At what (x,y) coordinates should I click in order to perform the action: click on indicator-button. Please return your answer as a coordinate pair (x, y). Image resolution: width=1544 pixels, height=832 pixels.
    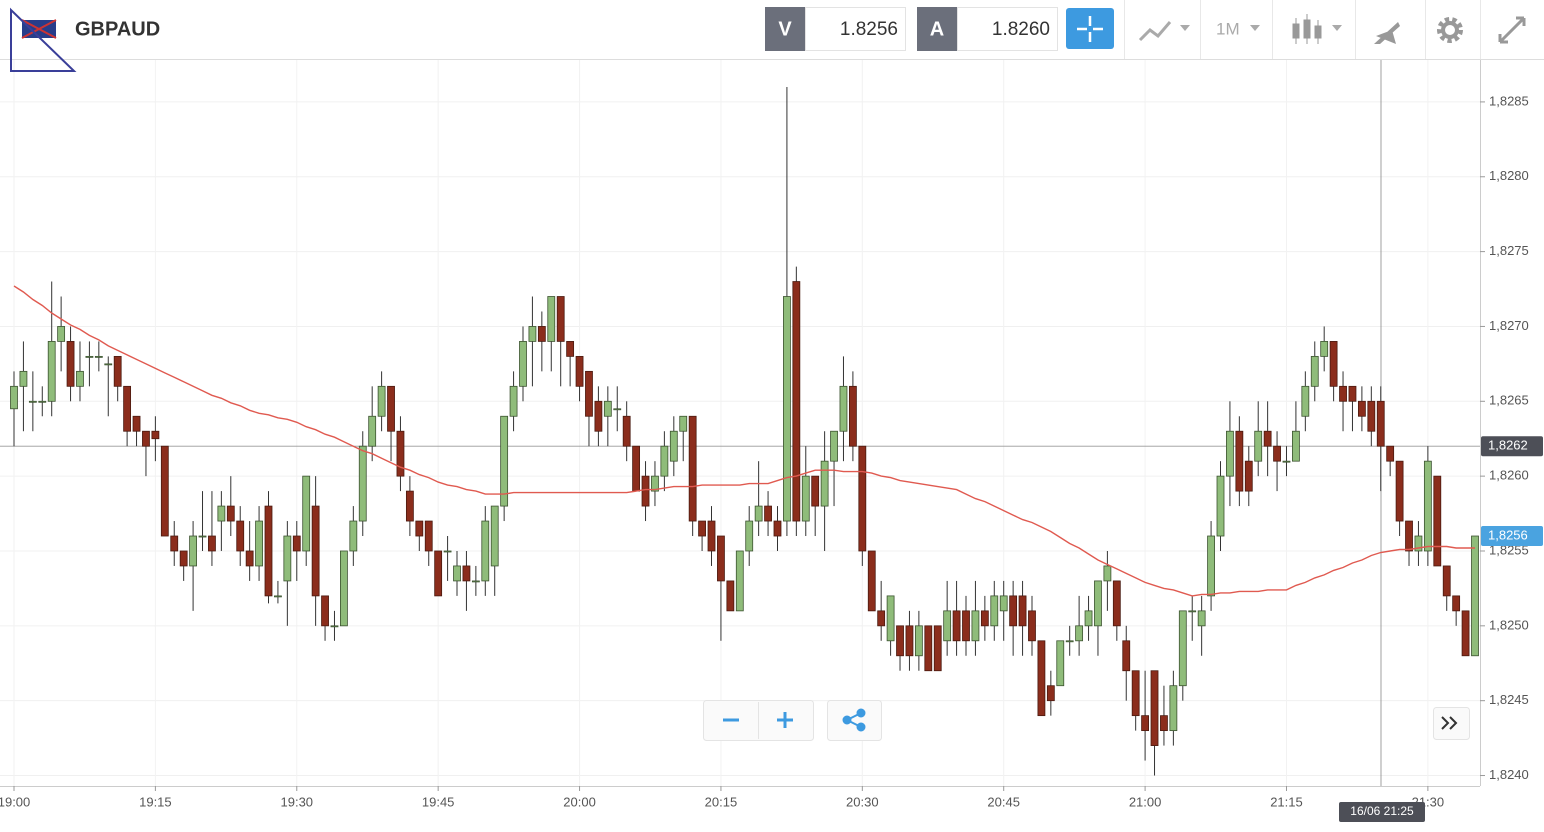
    Looking at the image, I should click on (1155, 31).